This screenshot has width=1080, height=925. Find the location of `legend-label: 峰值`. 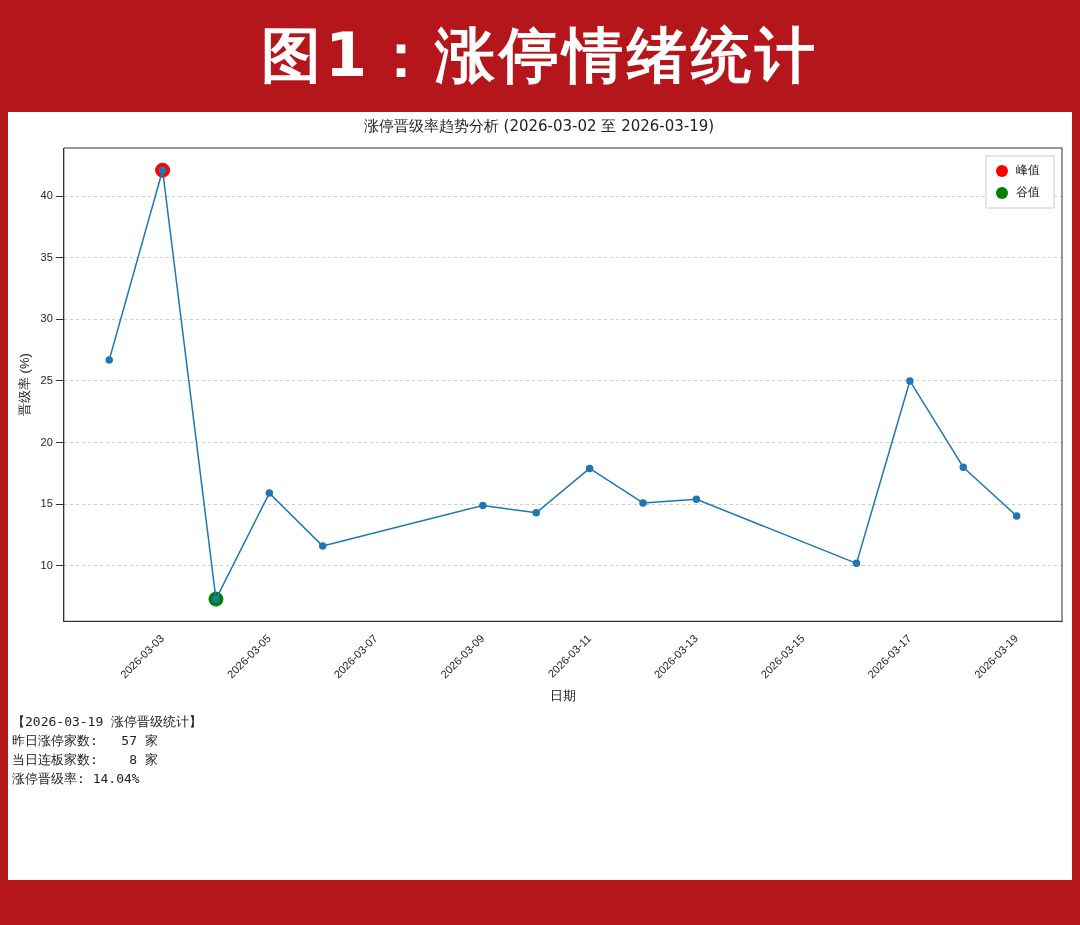

legend-label: 峰值 is located at coordinates (1028, 170).